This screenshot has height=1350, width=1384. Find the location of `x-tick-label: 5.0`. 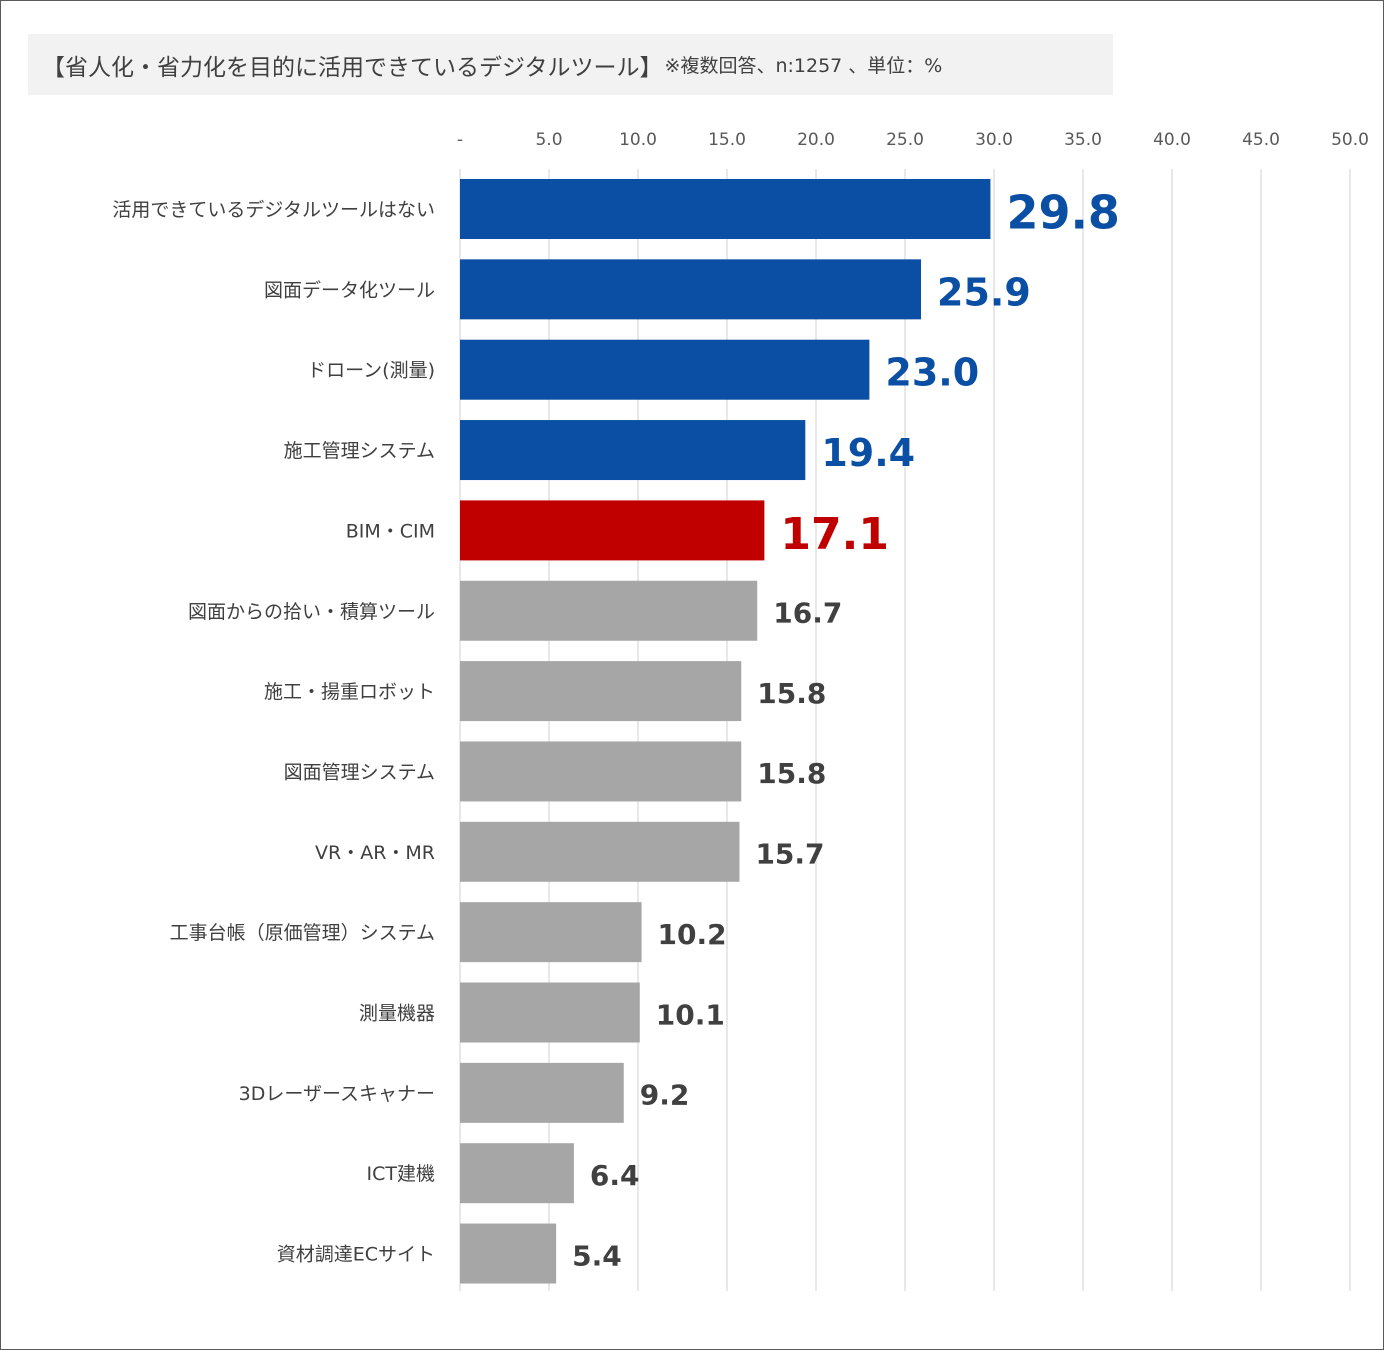

x-tick-label: 5.0 is located at coordinates (548, 140).